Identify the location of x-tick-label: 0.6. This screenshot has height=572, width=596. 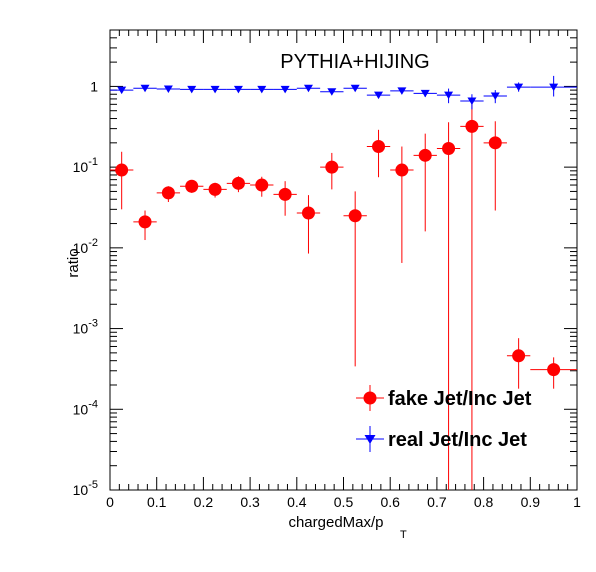
(390, 502).